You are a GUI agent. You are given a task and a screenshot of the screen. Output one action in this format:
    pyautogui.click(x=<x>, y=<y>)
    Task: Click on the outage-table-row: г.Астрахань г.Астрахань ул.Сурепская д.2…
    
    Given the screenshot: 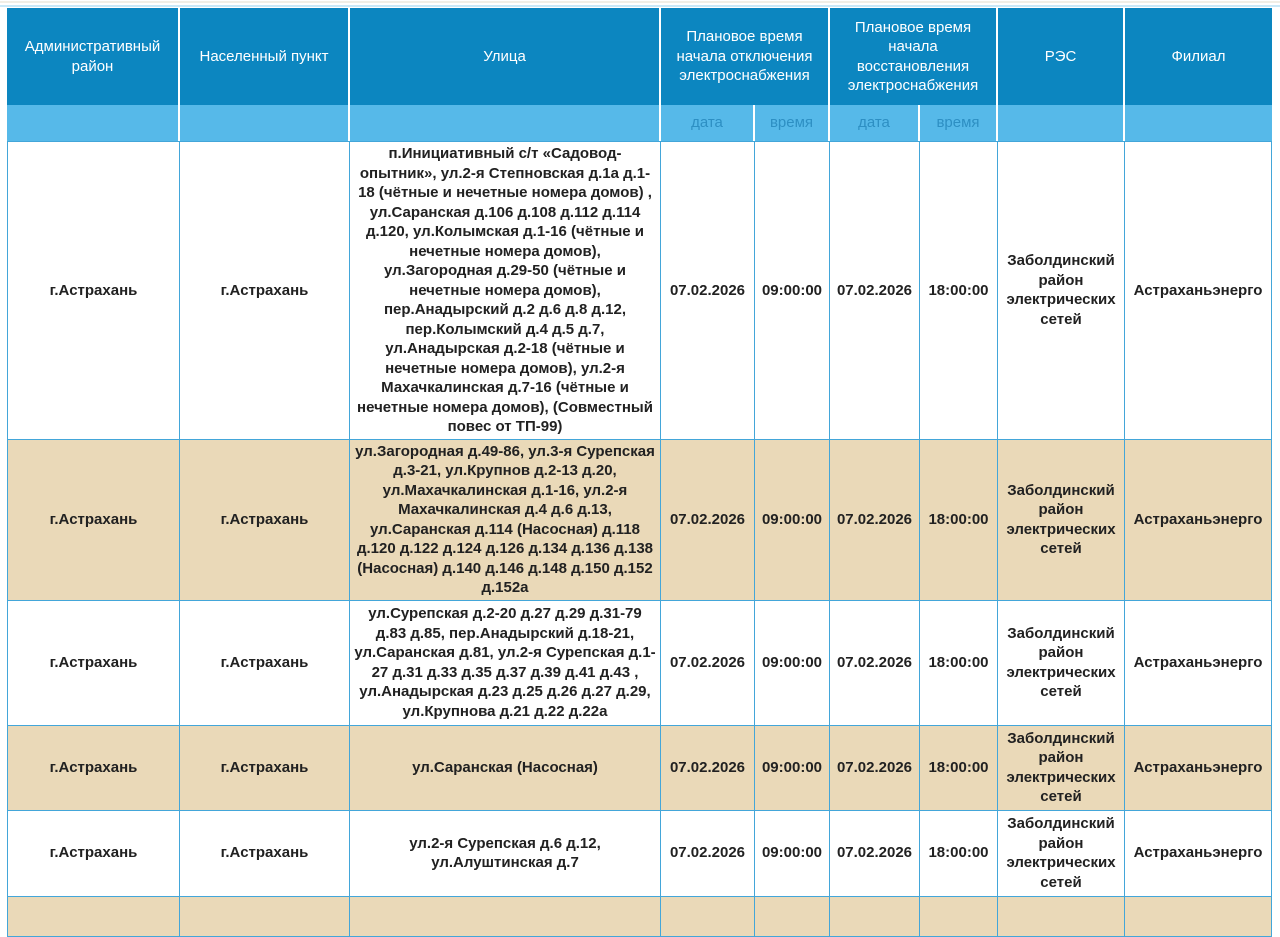 What is the action you would take?
    pyautogui.click(x=639, y=663)
    